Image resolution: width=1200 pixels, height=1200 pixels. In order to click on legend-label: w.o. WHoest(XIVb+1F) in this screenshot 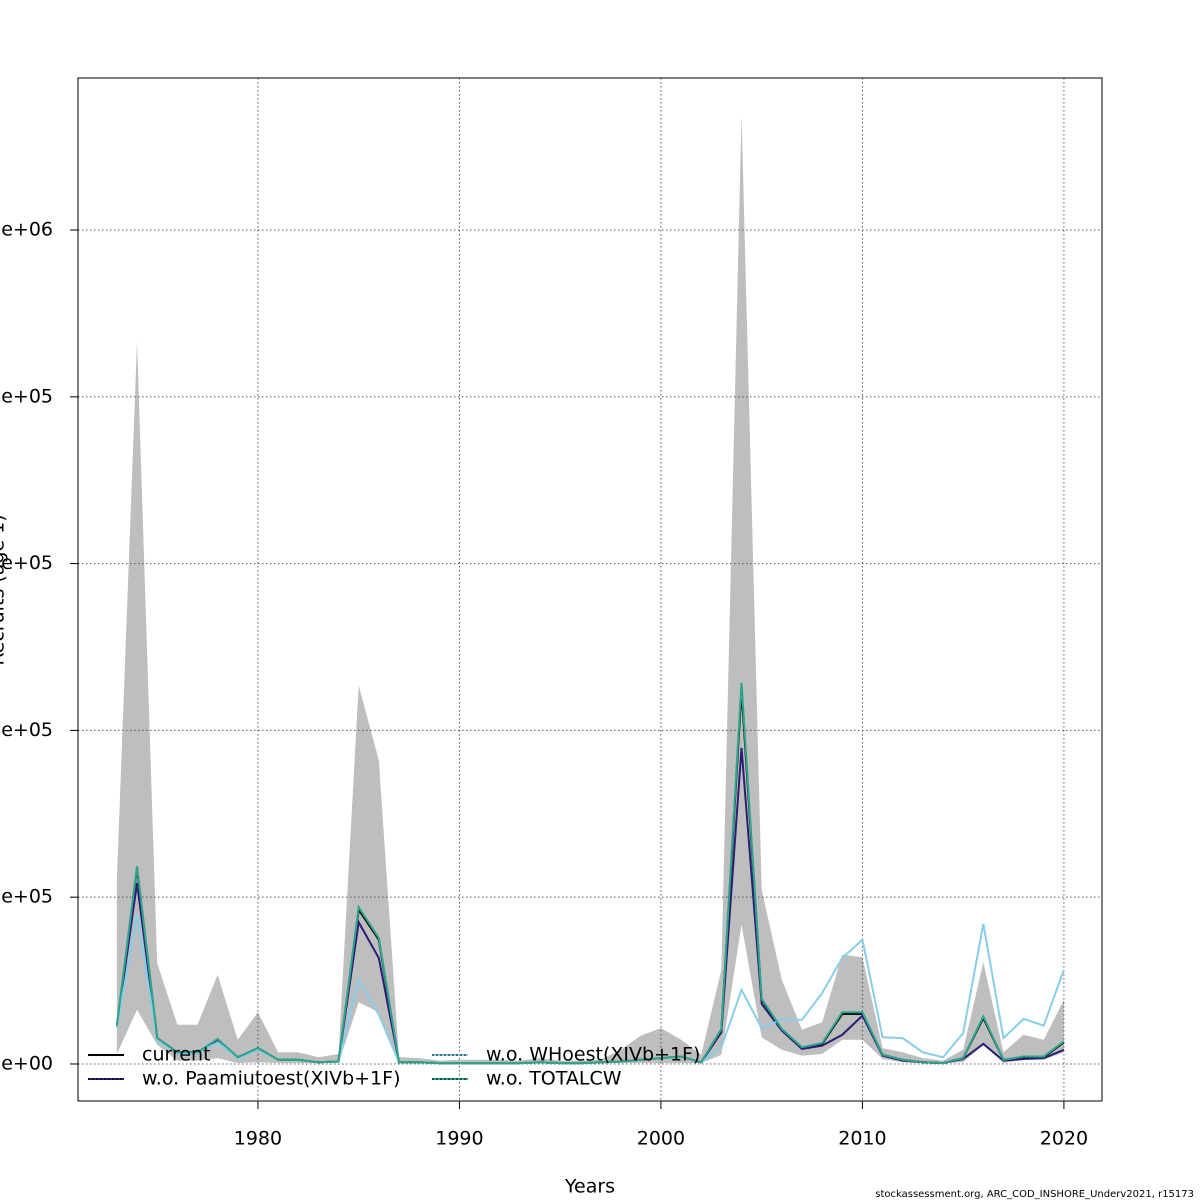, I will do `click(593, 1055)`.